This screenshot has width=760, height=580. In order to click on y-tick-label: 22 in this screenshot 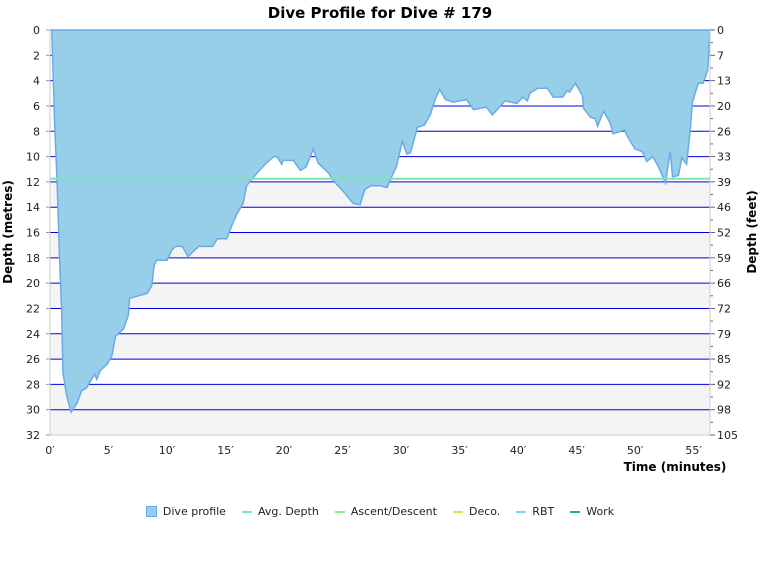, I will do `click(33, 308)`.